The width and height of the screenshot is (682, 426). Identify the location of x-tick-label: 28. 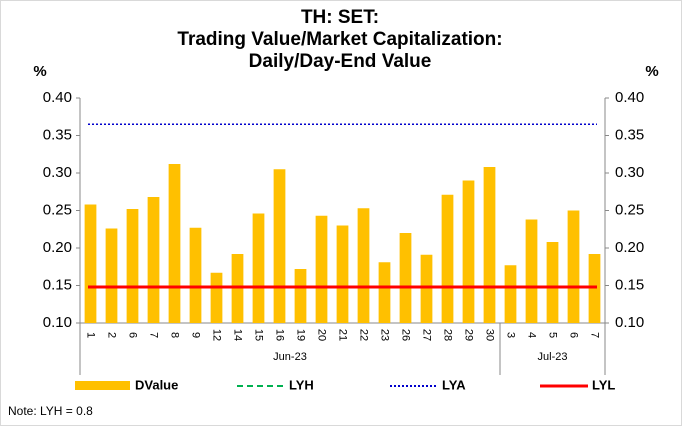
(448, 335).